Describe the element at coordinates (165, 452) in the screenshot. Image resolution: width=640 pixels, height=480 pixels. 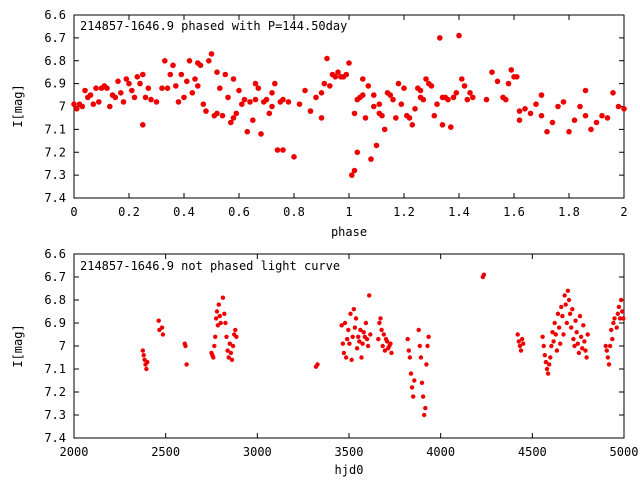
I see `x-tick-label: 2500` at that location.